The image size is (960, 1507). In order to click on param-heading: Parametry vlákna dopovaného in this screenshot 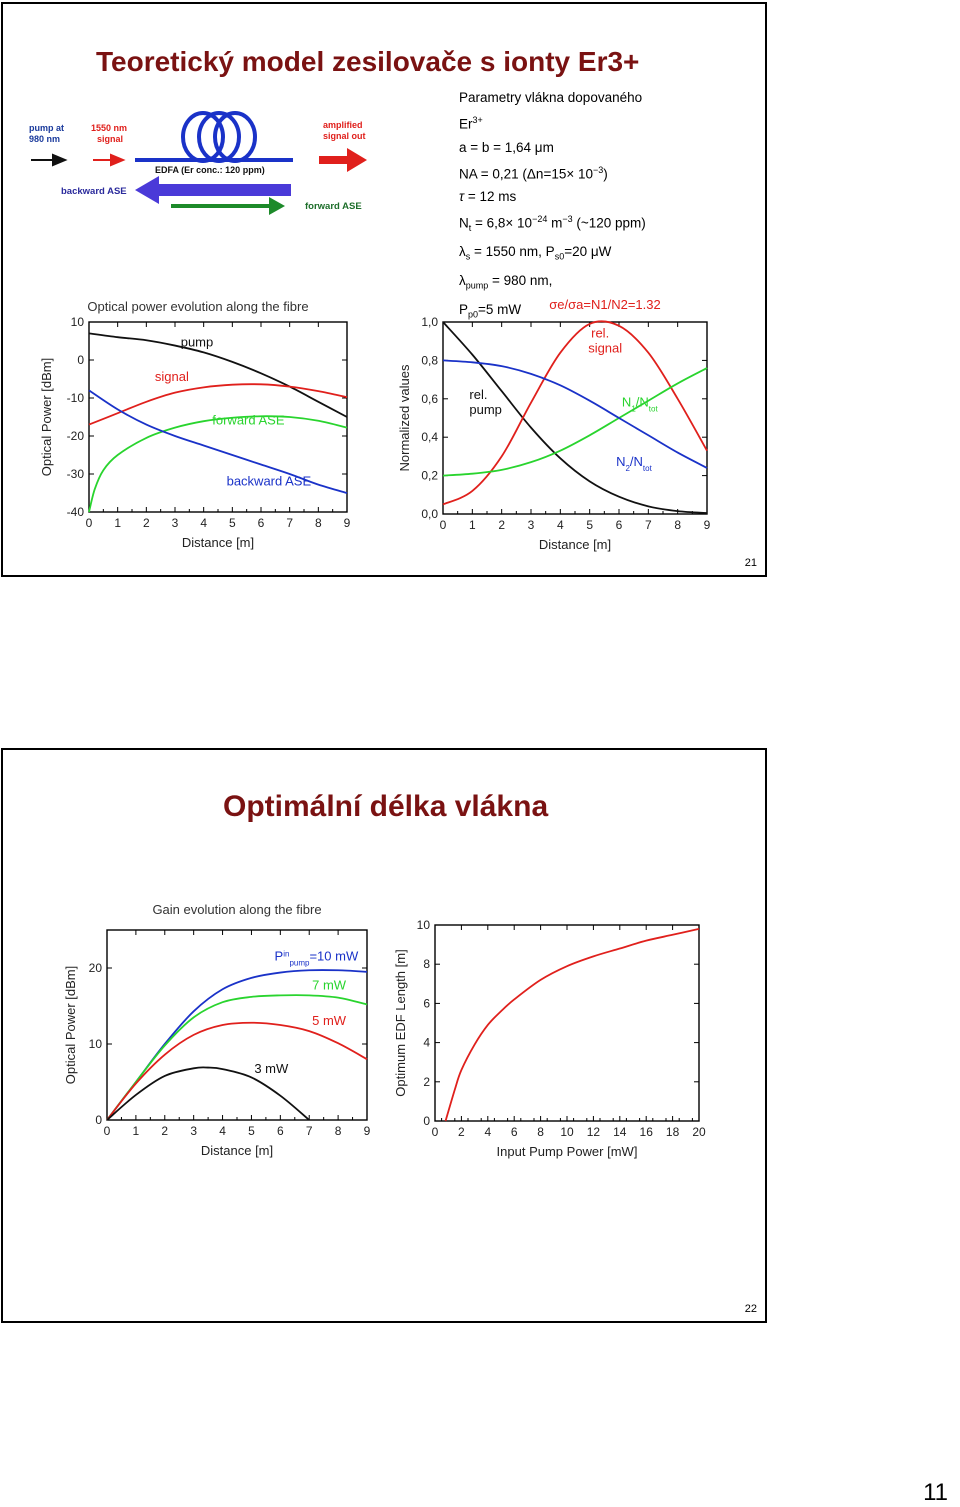, I will do `click(551, 97)`.